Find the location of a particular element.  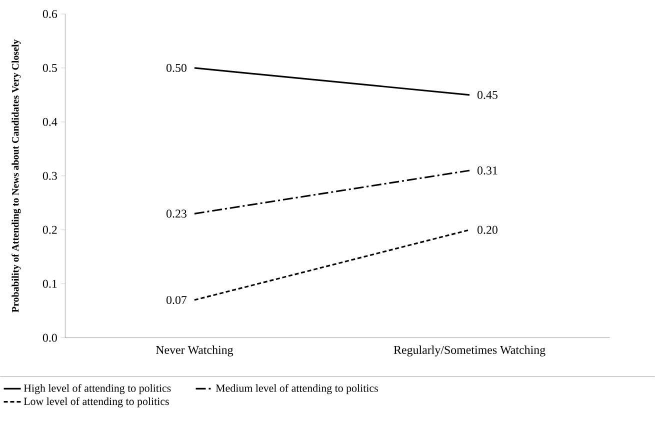

data-label: 0.50 is located at coordinates (176, 68).